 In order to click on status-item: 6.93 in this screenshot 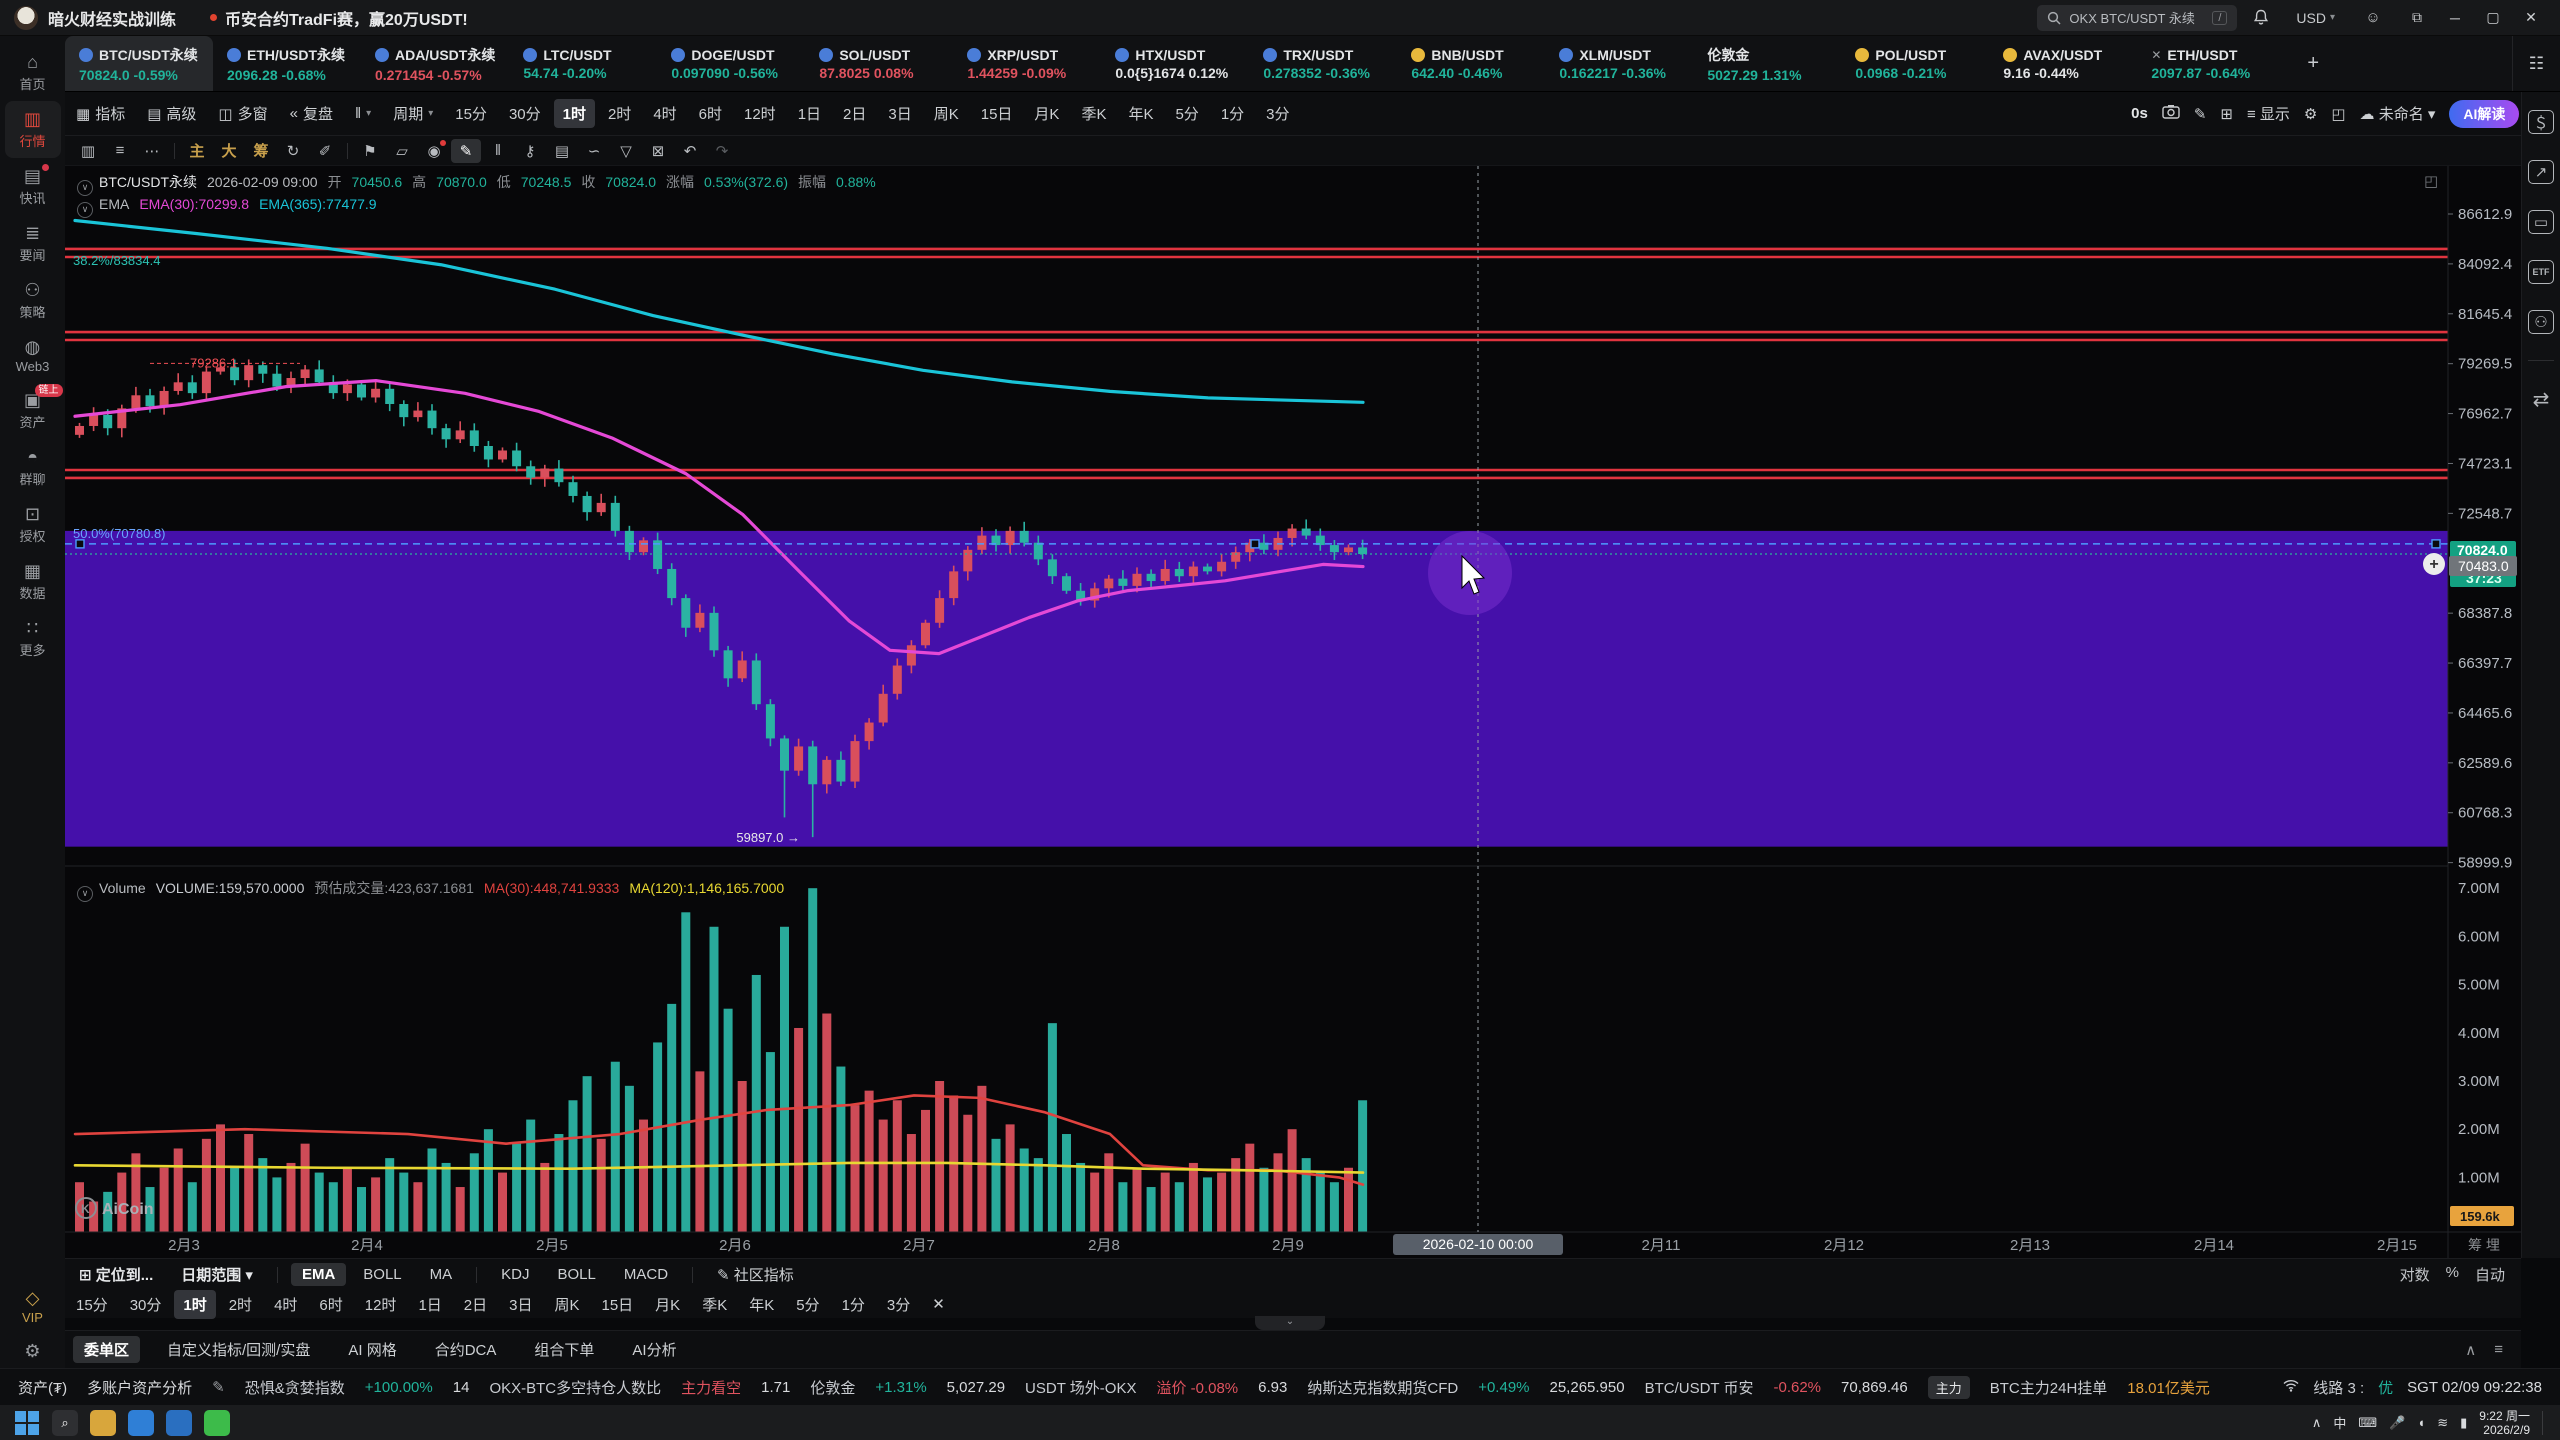, I will do `click(1273, 1387)`.